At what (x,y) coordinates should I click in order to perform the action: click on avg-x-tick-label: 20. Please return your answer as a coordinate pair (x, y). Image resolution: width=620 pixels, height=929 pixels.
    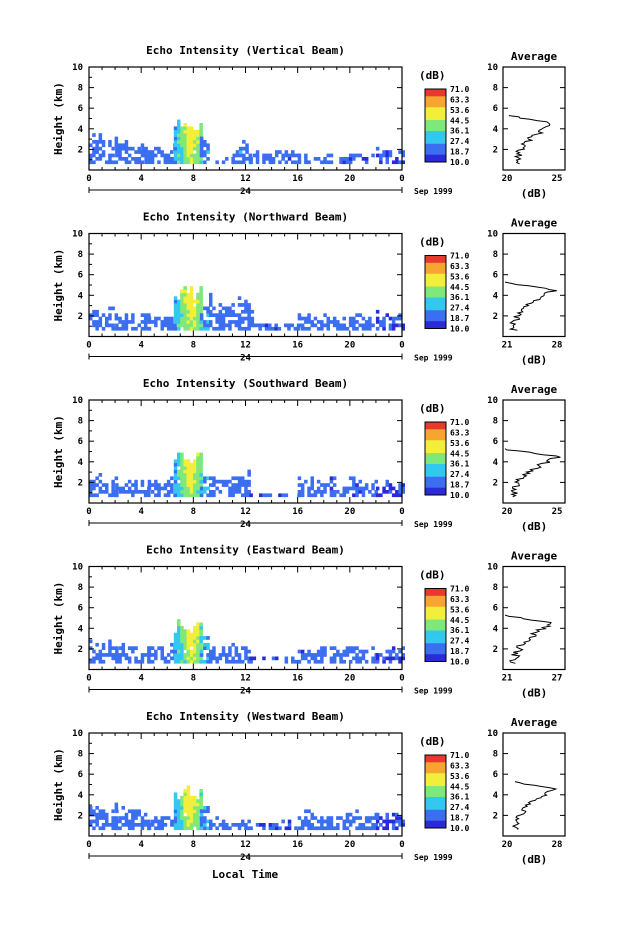
    Looking at the image, I should click on (507, 512).